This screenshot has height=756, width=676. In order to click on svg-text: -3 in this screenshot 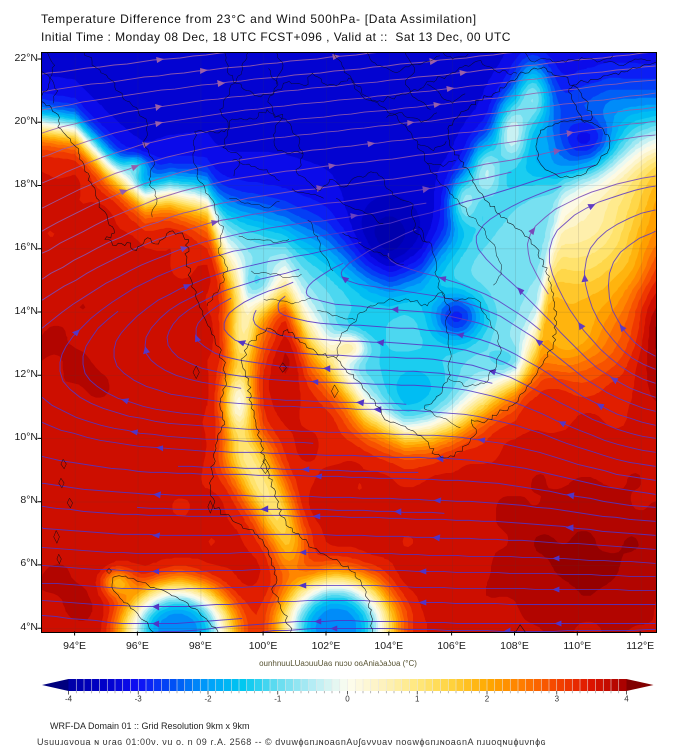, I will do `click(139, 699)`.